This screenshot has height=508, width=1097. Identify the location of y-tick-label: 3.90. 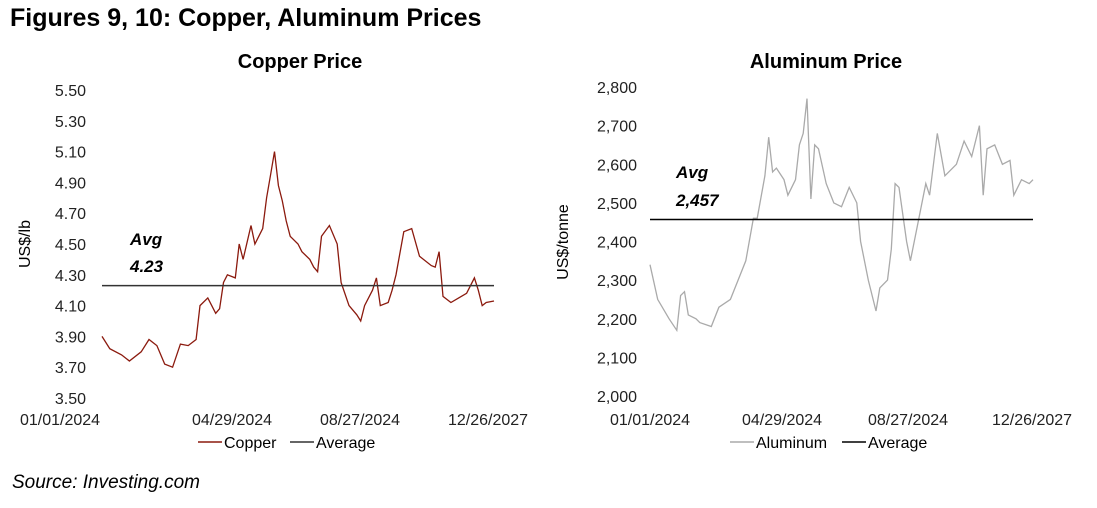
(70, 337).